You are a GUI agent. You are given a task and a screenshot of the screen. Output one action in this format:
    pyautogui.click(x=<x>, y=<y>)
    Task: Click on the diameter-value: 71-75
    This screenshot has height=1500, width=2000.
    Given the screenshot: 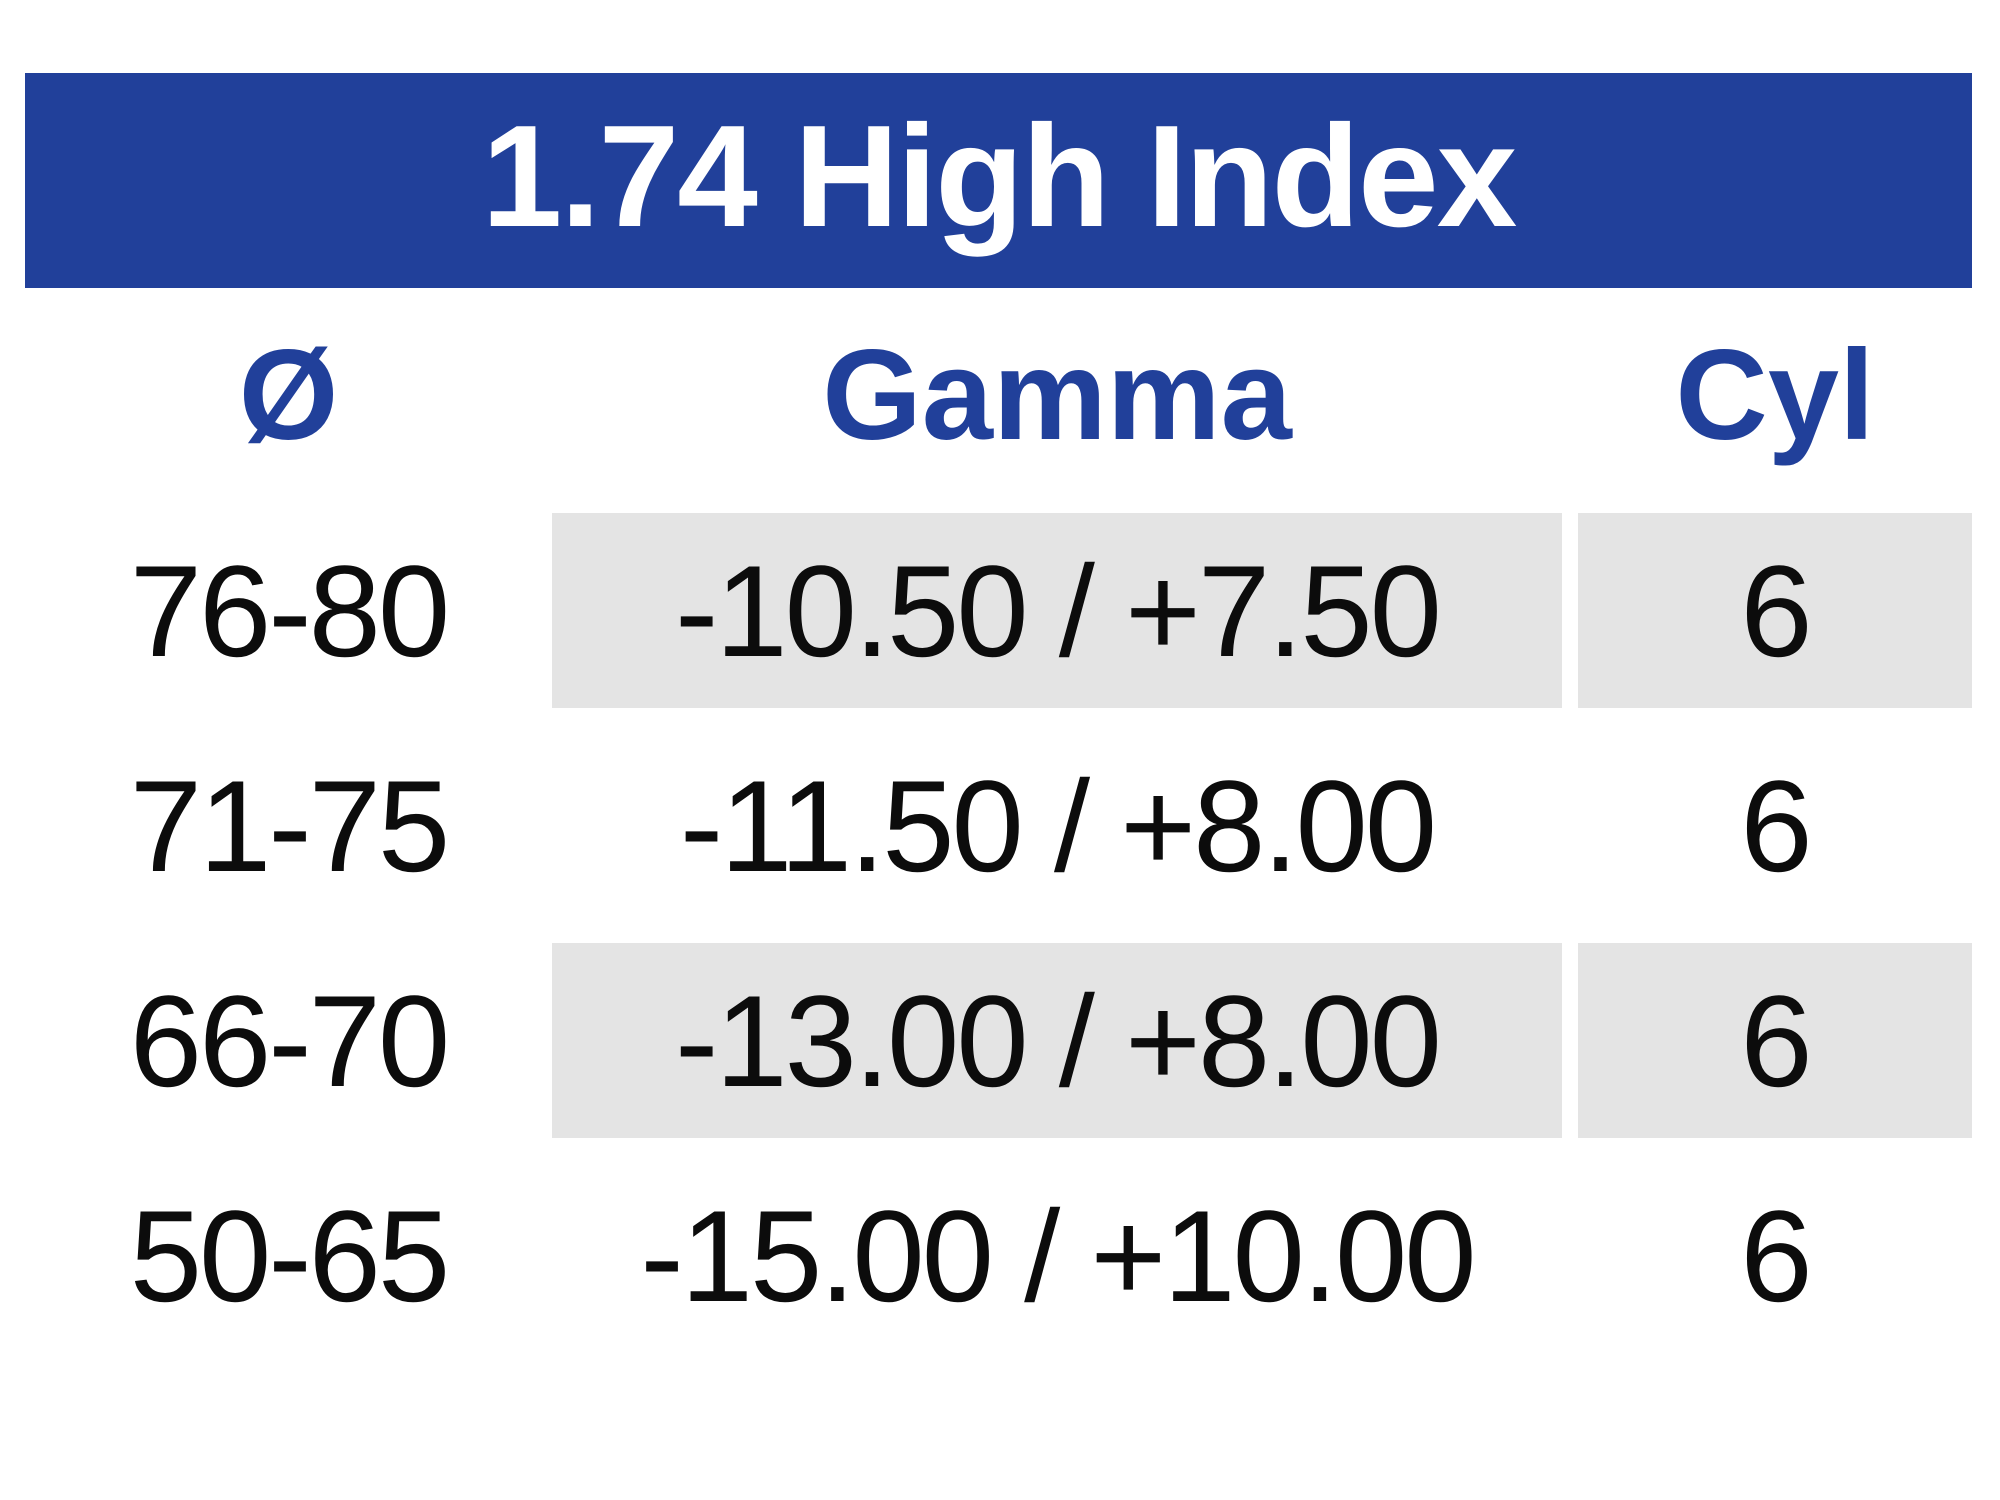 What is the action you would take?
    pyautogui.click(x=289, y=825)
    